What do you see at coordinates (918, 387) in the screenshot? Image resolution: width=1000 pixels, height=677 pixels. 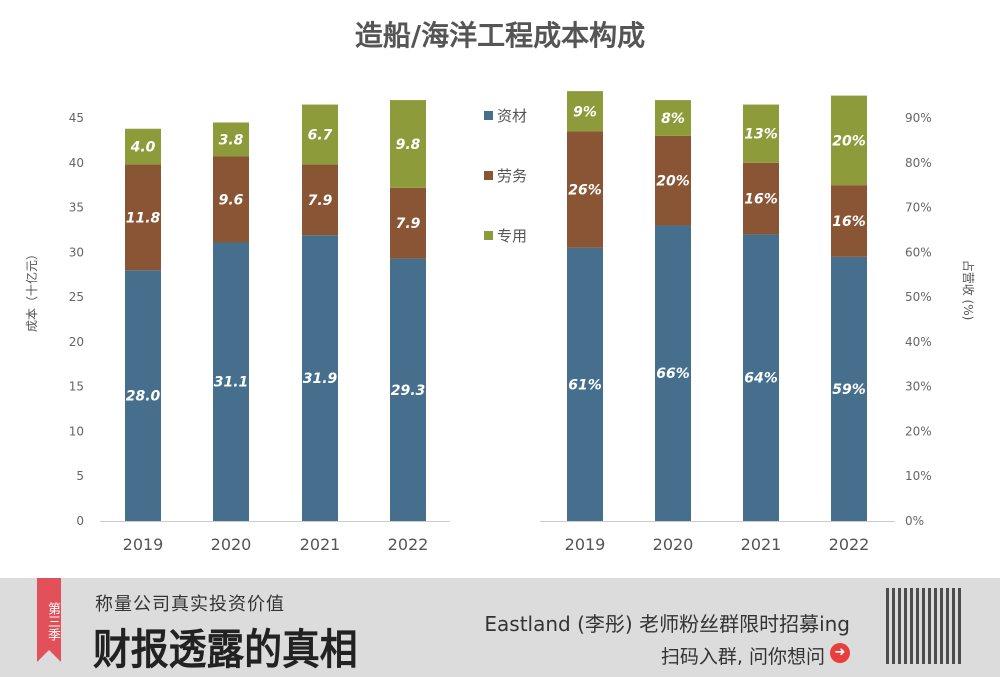 I see `y-tick-label: 30%` at bounding box center [918, 387].